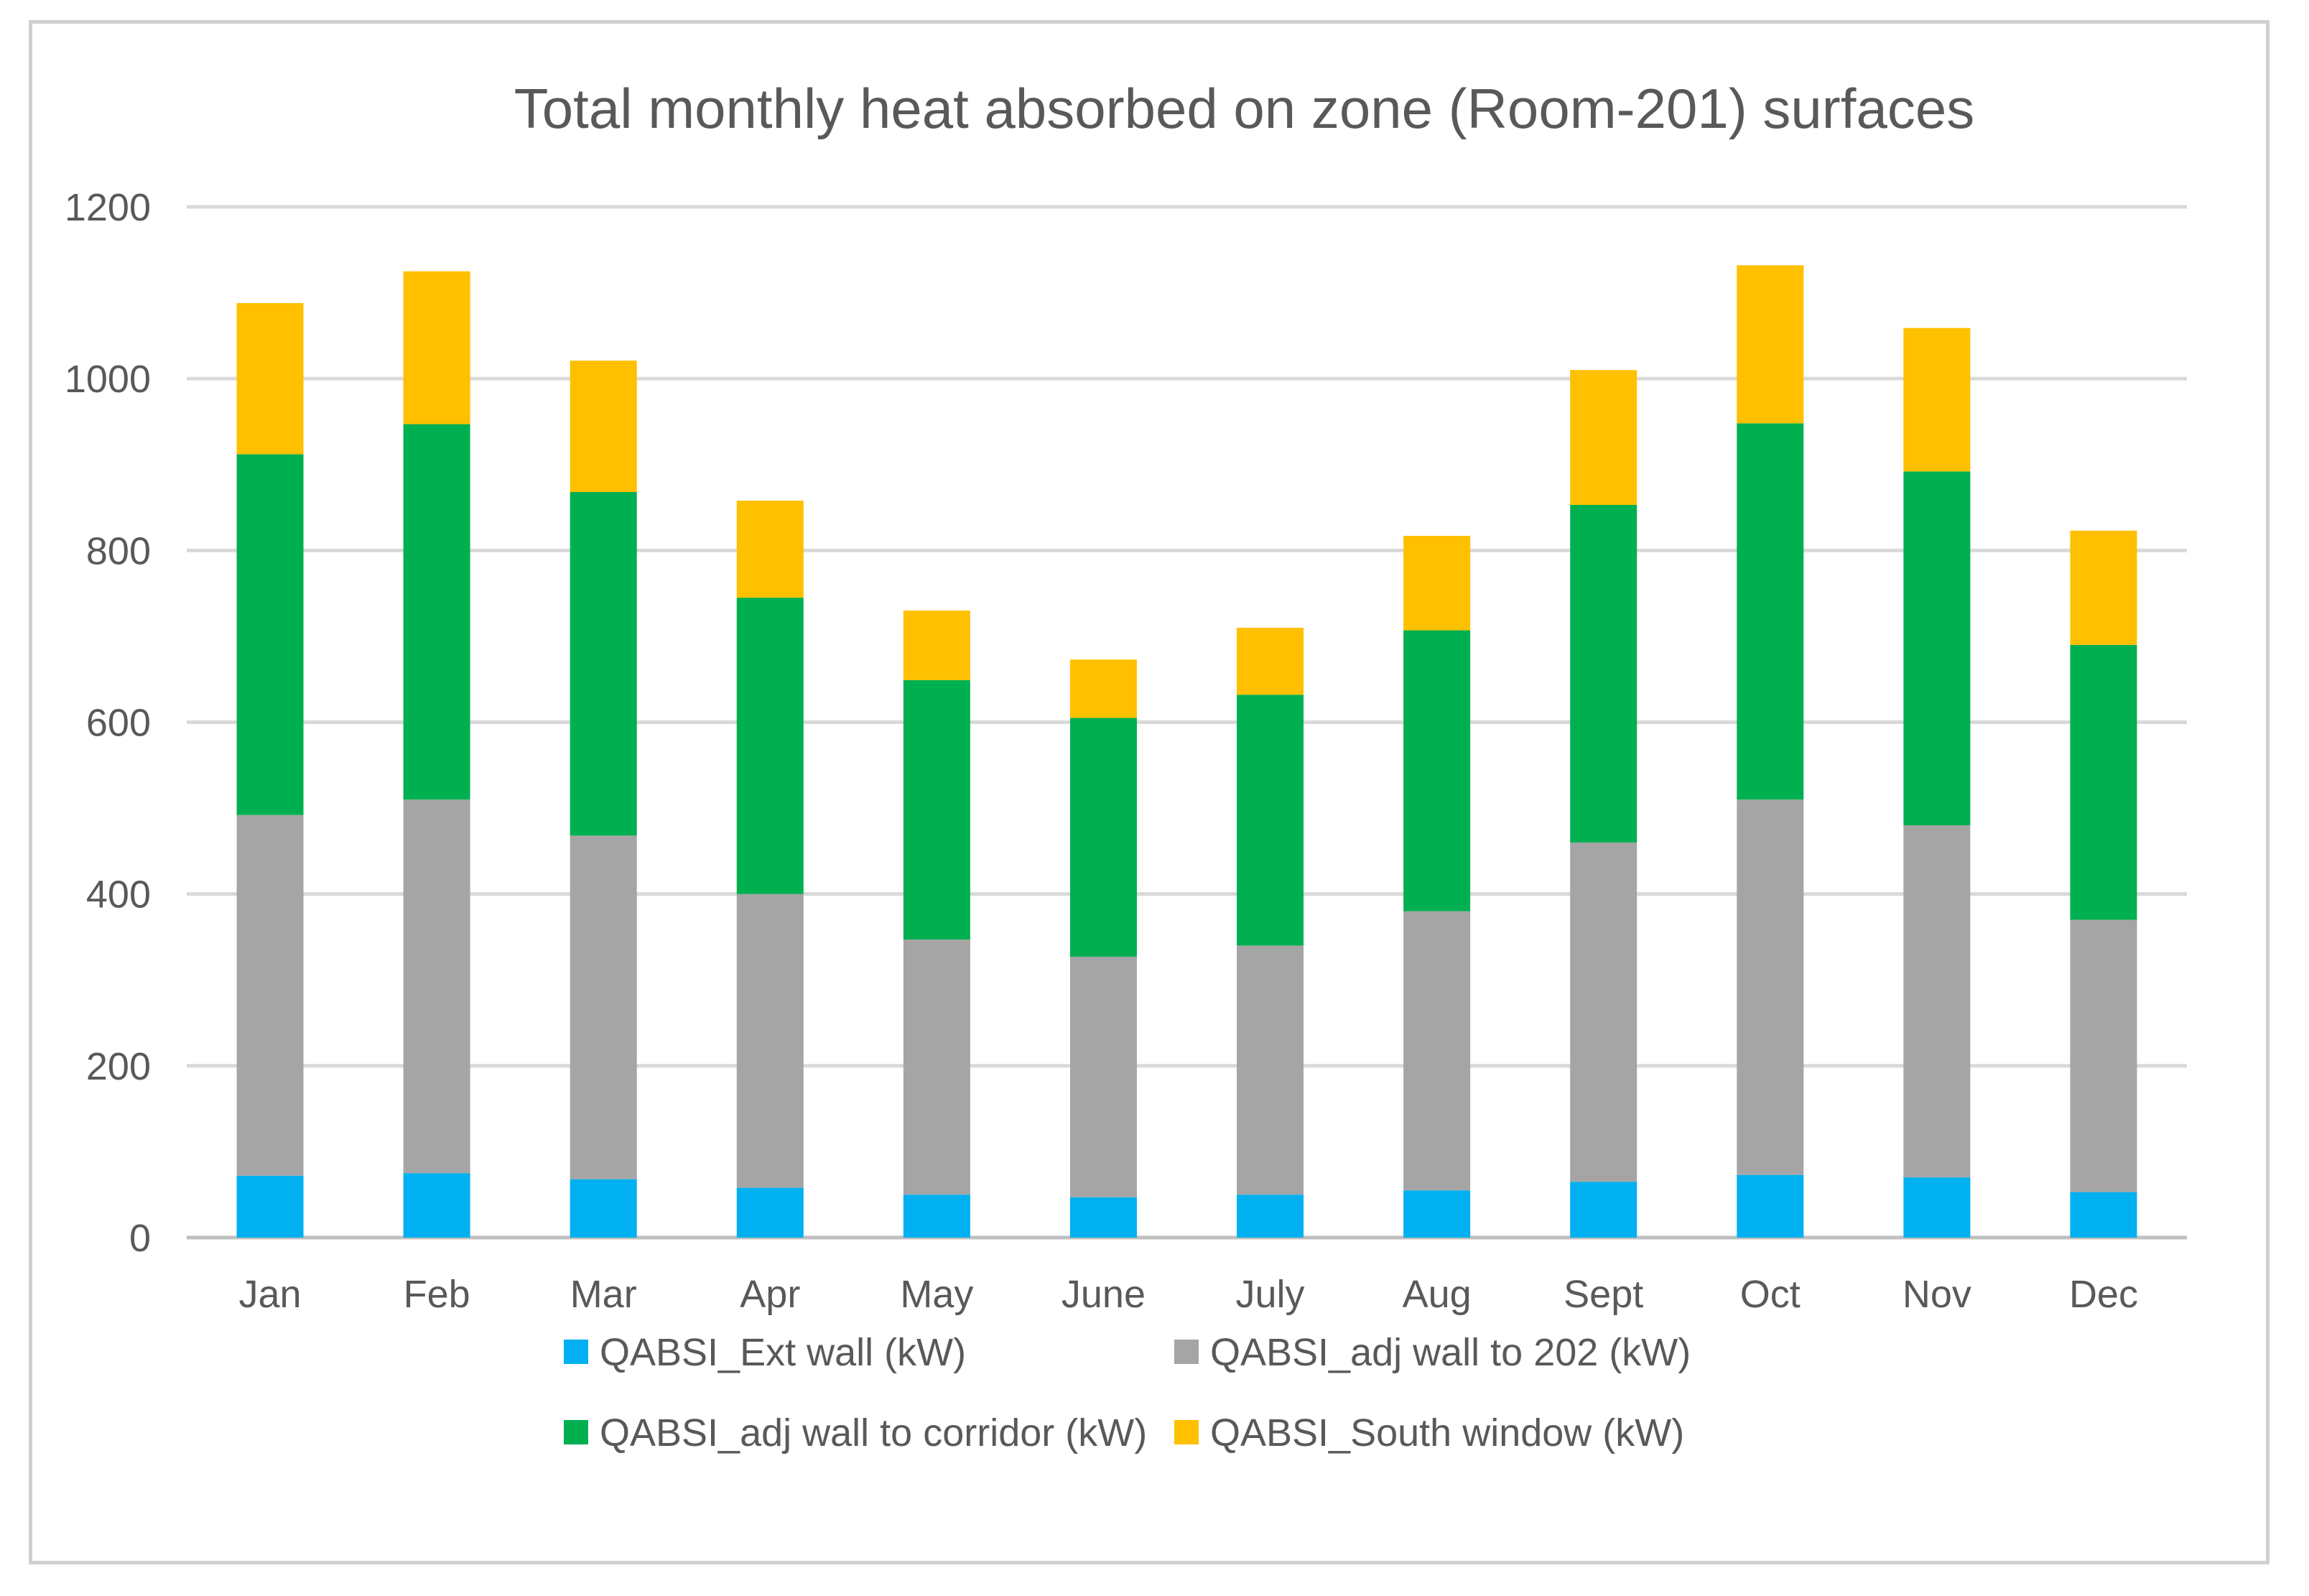 The width and height of the screenshot is (2309, 1596). What do you see at coordinates (1270, 1294) in the screenshot?
I see `x-tick-label: July` at bounding box center [1270, 1294].